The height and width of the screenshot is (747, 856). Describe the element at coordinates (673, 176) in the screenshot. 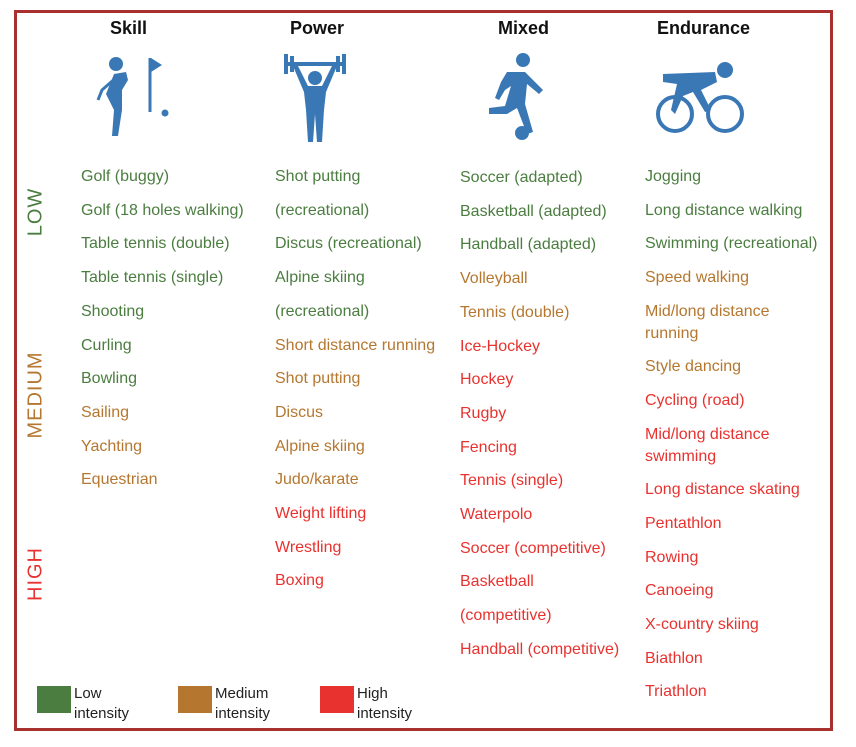

I see `sport-item: Jogging` at that location.